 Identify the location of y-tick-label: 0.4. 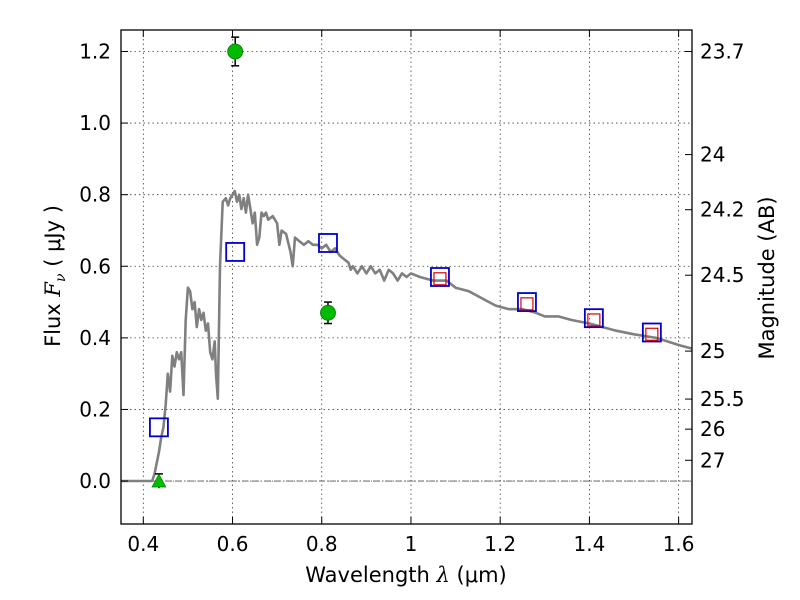
(95, 338).